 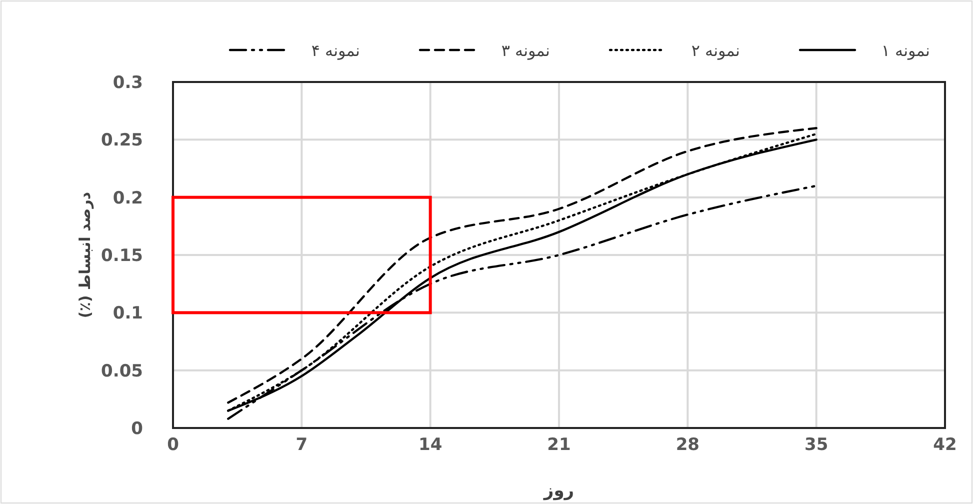 I want to click on y-tick-label: 0.25, so click(x=122, y=140).